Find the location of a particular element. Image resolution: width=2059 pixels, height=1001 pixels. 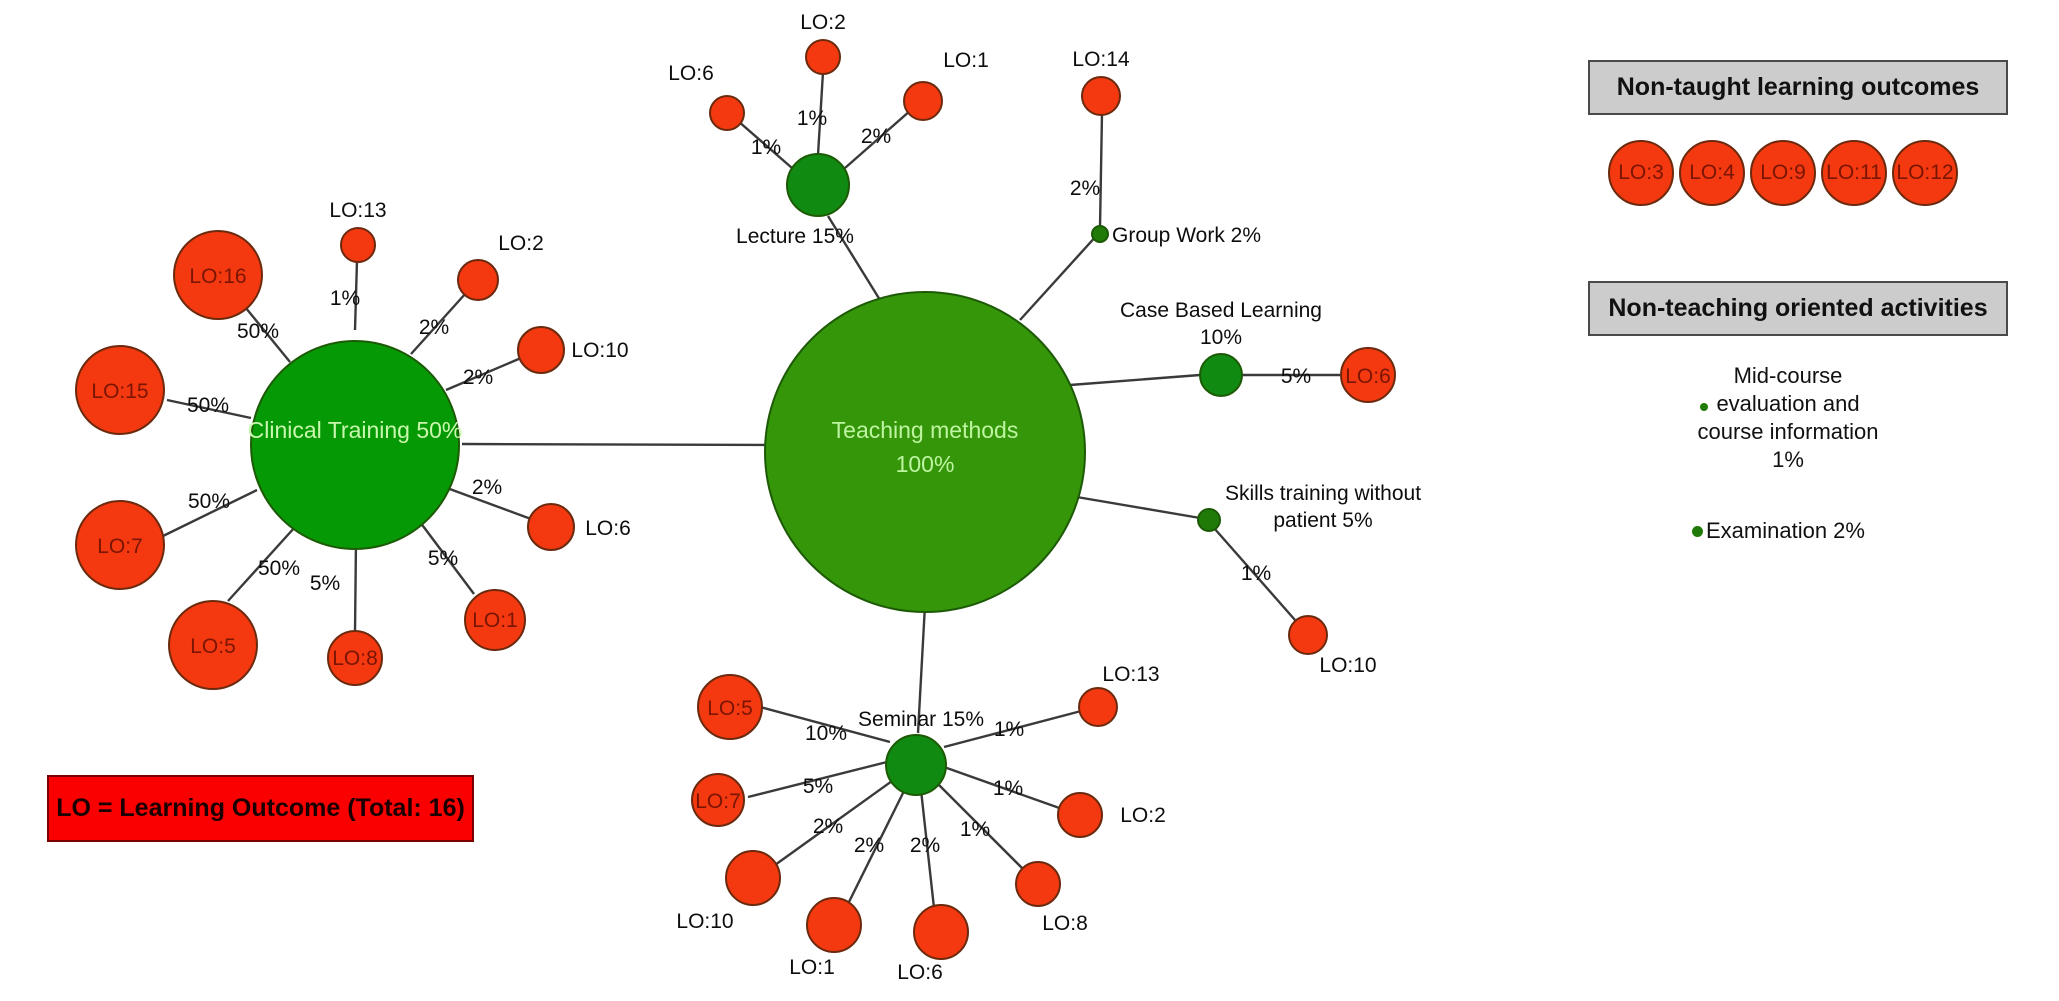

node-lo-2-lecture-label: LO:2 is located at coordinates (823, 22).